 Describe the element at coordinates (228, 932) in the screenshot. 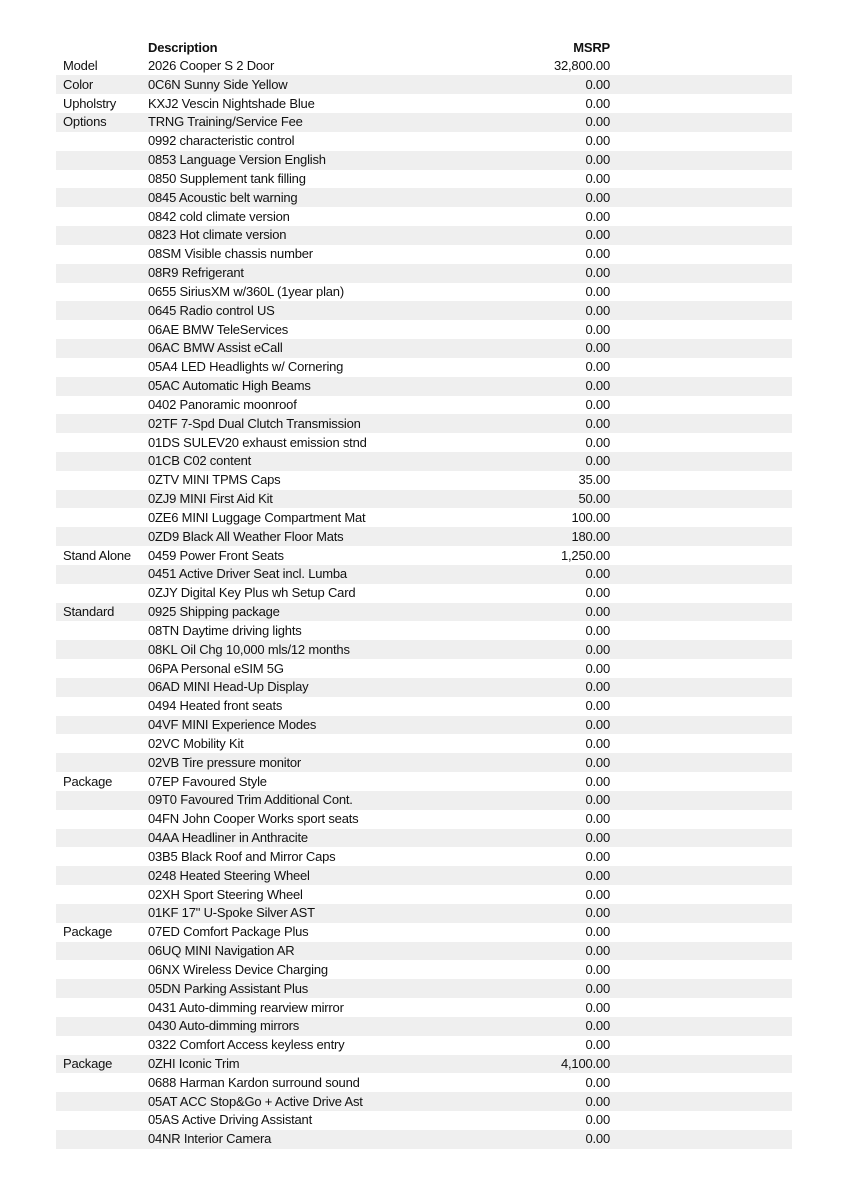

I see `description: 07ED Comfort Package Plus` at that location.